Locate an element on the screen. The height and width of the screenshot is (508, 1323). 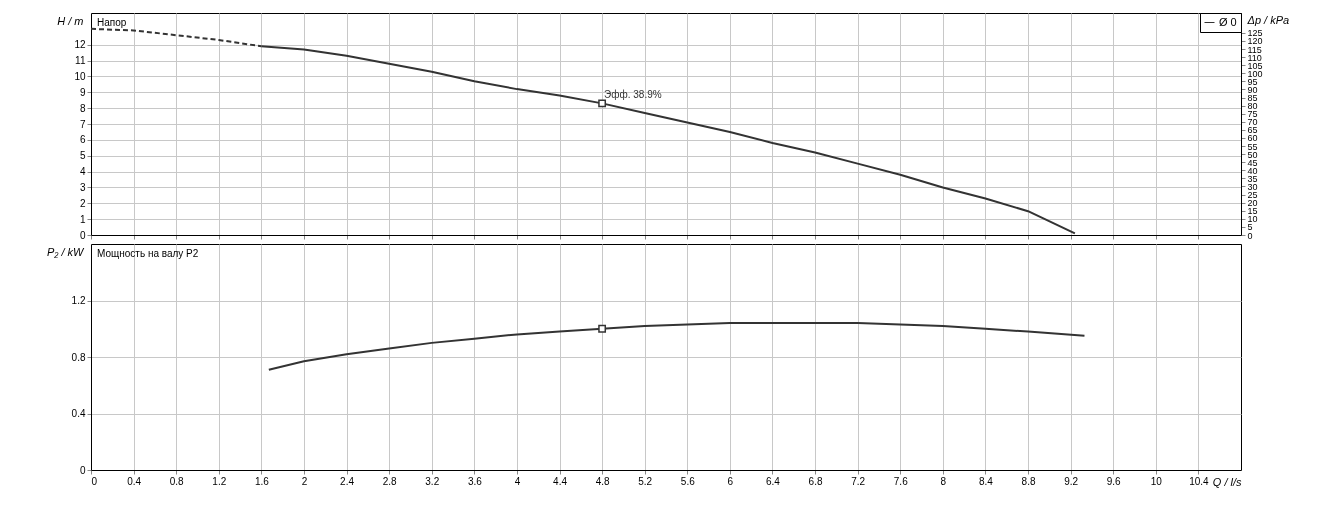
x-tick-label: 9.2 is located at coordinates (1071, 481).